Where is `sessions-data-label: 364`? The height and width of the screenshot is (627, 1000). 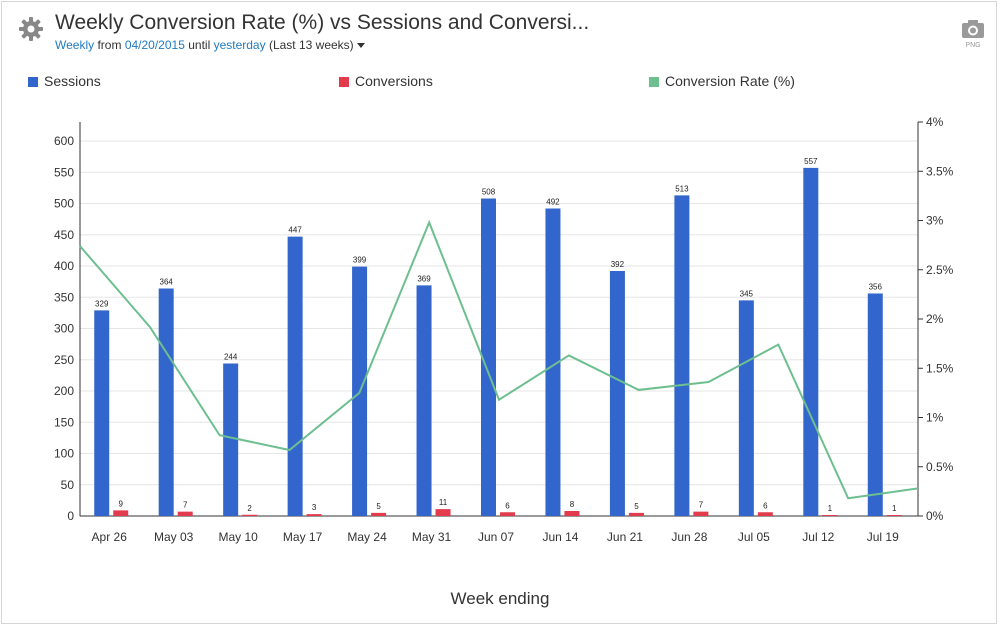
sessions-data-label: 364 is located at coordinates (167, 282).